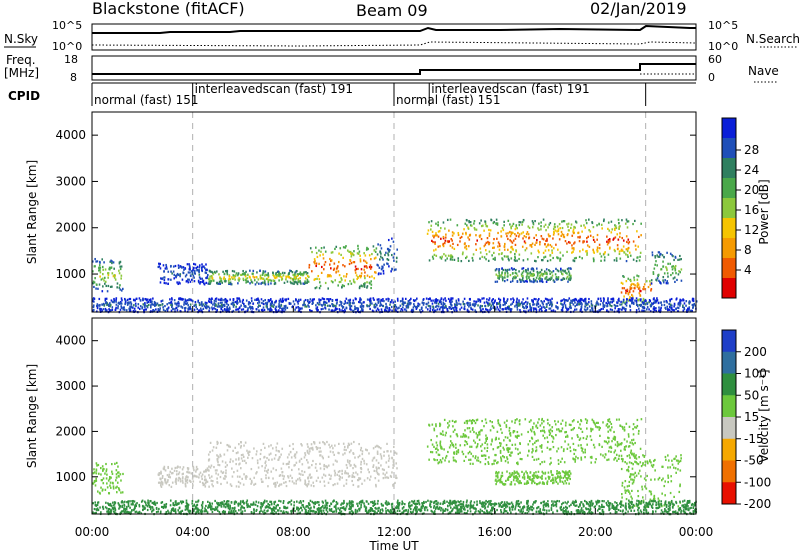 The height and width of the screenshot is (554, 800). Describe the element at coordinates (394, 69) in the screenshot. I see `freq-trace` at that location.